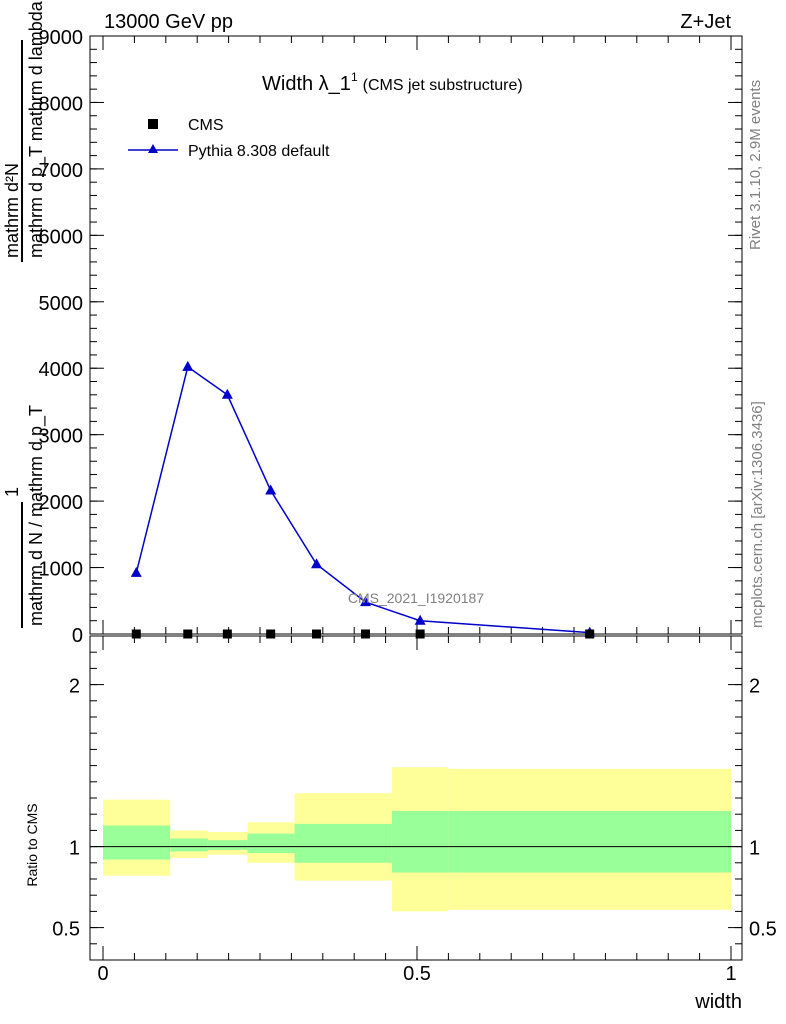 The width and height of the screenshot is (786, 1024). Describe the element at coordinates (443, 85) in the screenshot. I see `chart-title-sub: (CMS jet substructure)` at that location.